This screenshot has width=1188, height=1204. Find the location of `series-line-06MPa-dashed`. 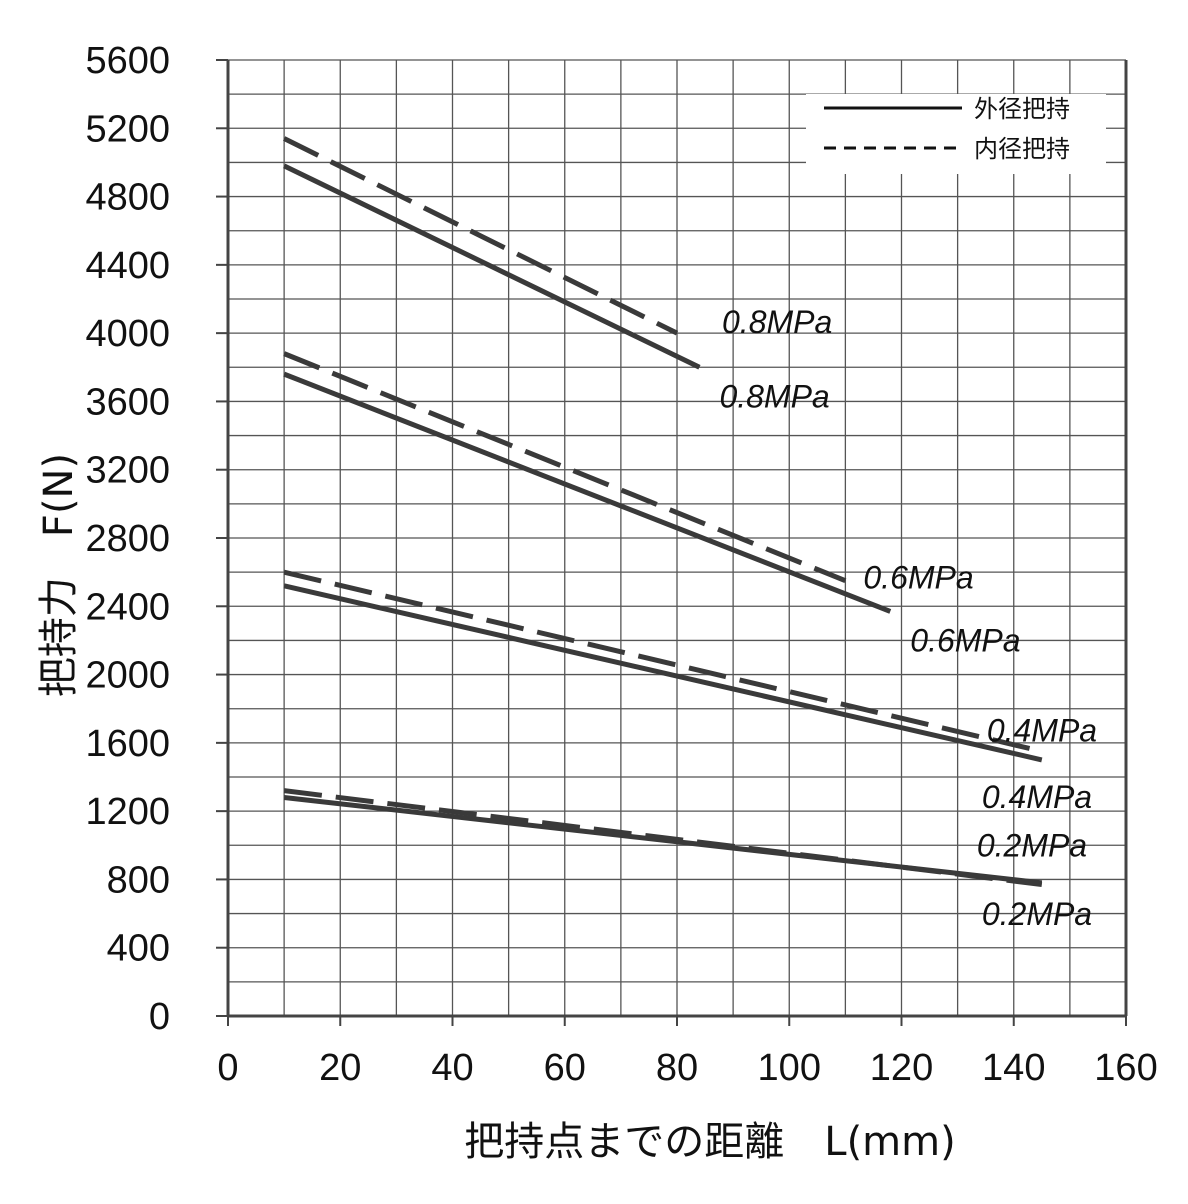

series-line-06MPa-dashed is located at coordinates (565, 467).